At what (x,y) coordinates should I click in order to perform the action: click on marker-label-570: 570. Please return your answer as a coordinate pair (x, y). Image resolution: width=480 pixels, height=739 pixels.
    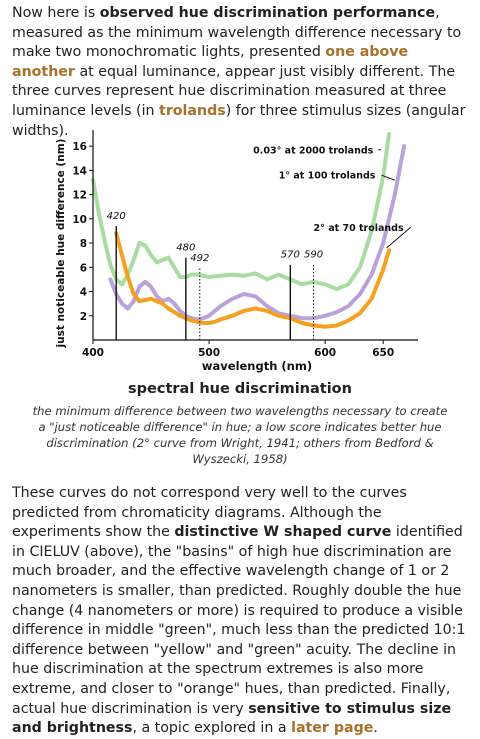
    Looking at the image, I should click on (290, 255).